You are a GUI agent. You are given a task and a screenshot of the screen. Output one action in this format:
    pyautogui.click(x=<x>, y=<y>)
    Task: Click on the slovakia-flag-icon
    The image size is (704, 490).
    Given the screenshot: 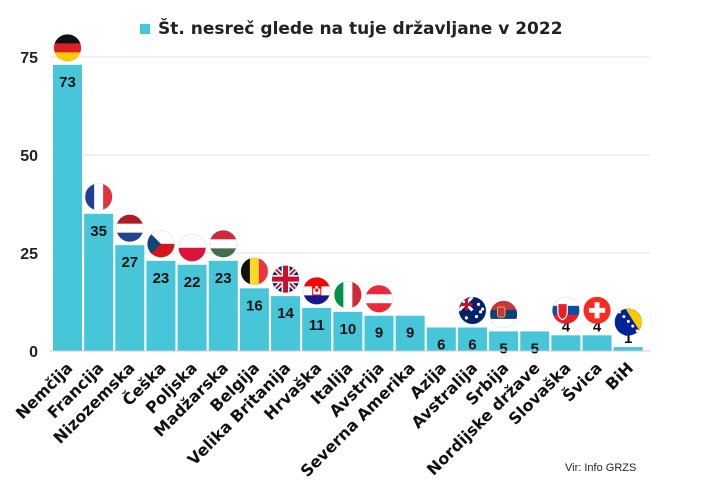 What is the action you would take?
    pyautogui.click(x=565, y=310)
    